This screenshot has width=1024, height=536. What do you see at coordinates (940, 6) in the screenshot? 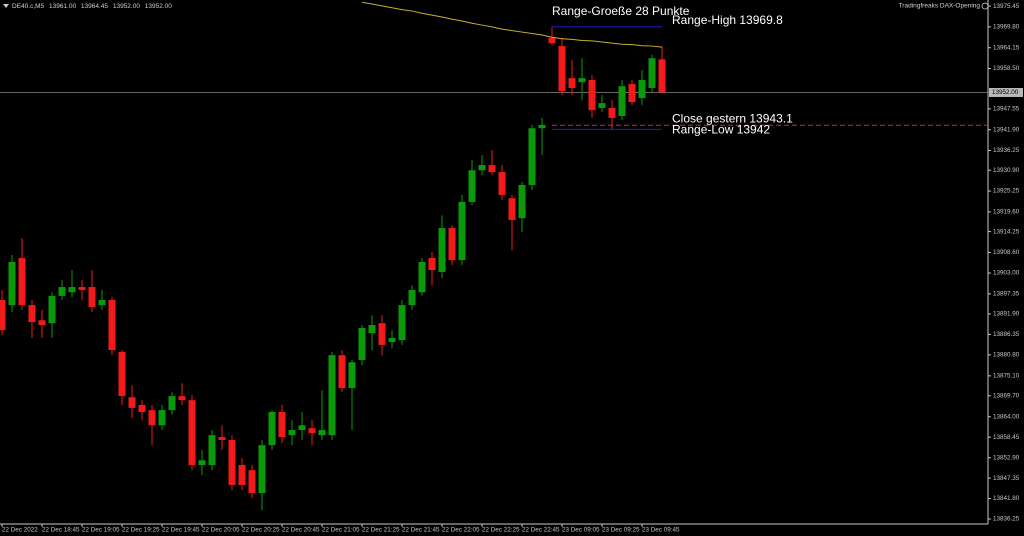
I see `indicator-name: Tradingfreaks DAX-Opening` at bounding box center [940, 6].